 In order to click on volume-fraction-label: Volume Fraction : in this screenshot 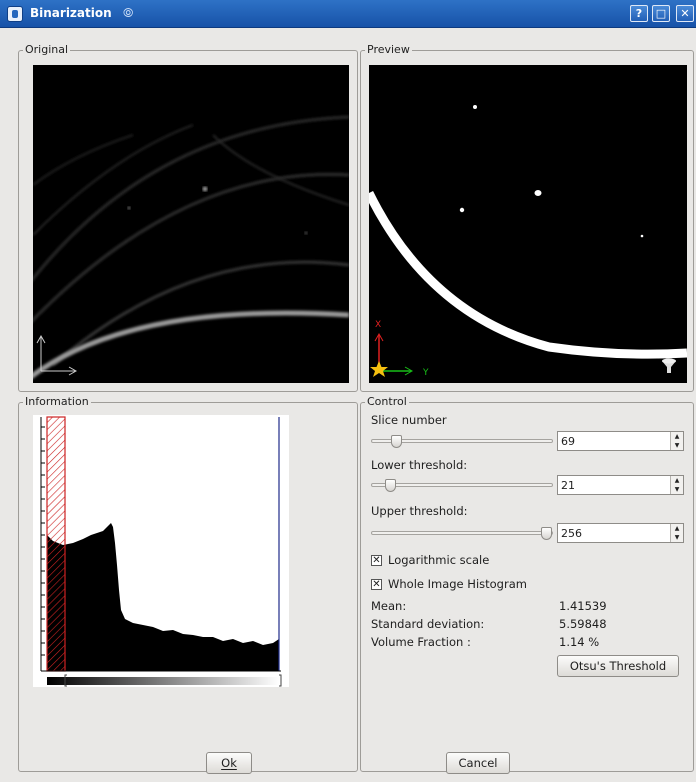, I will do `click(421, 642)`.